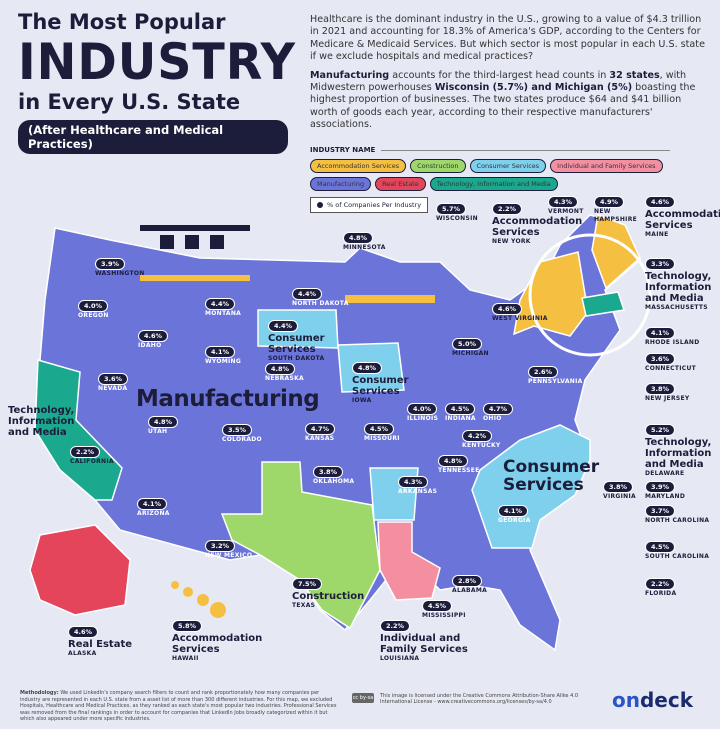 This screenshot has width=720, height=729. I want to click on state-name: SOUTH DAKOTA, so click(296, 358).